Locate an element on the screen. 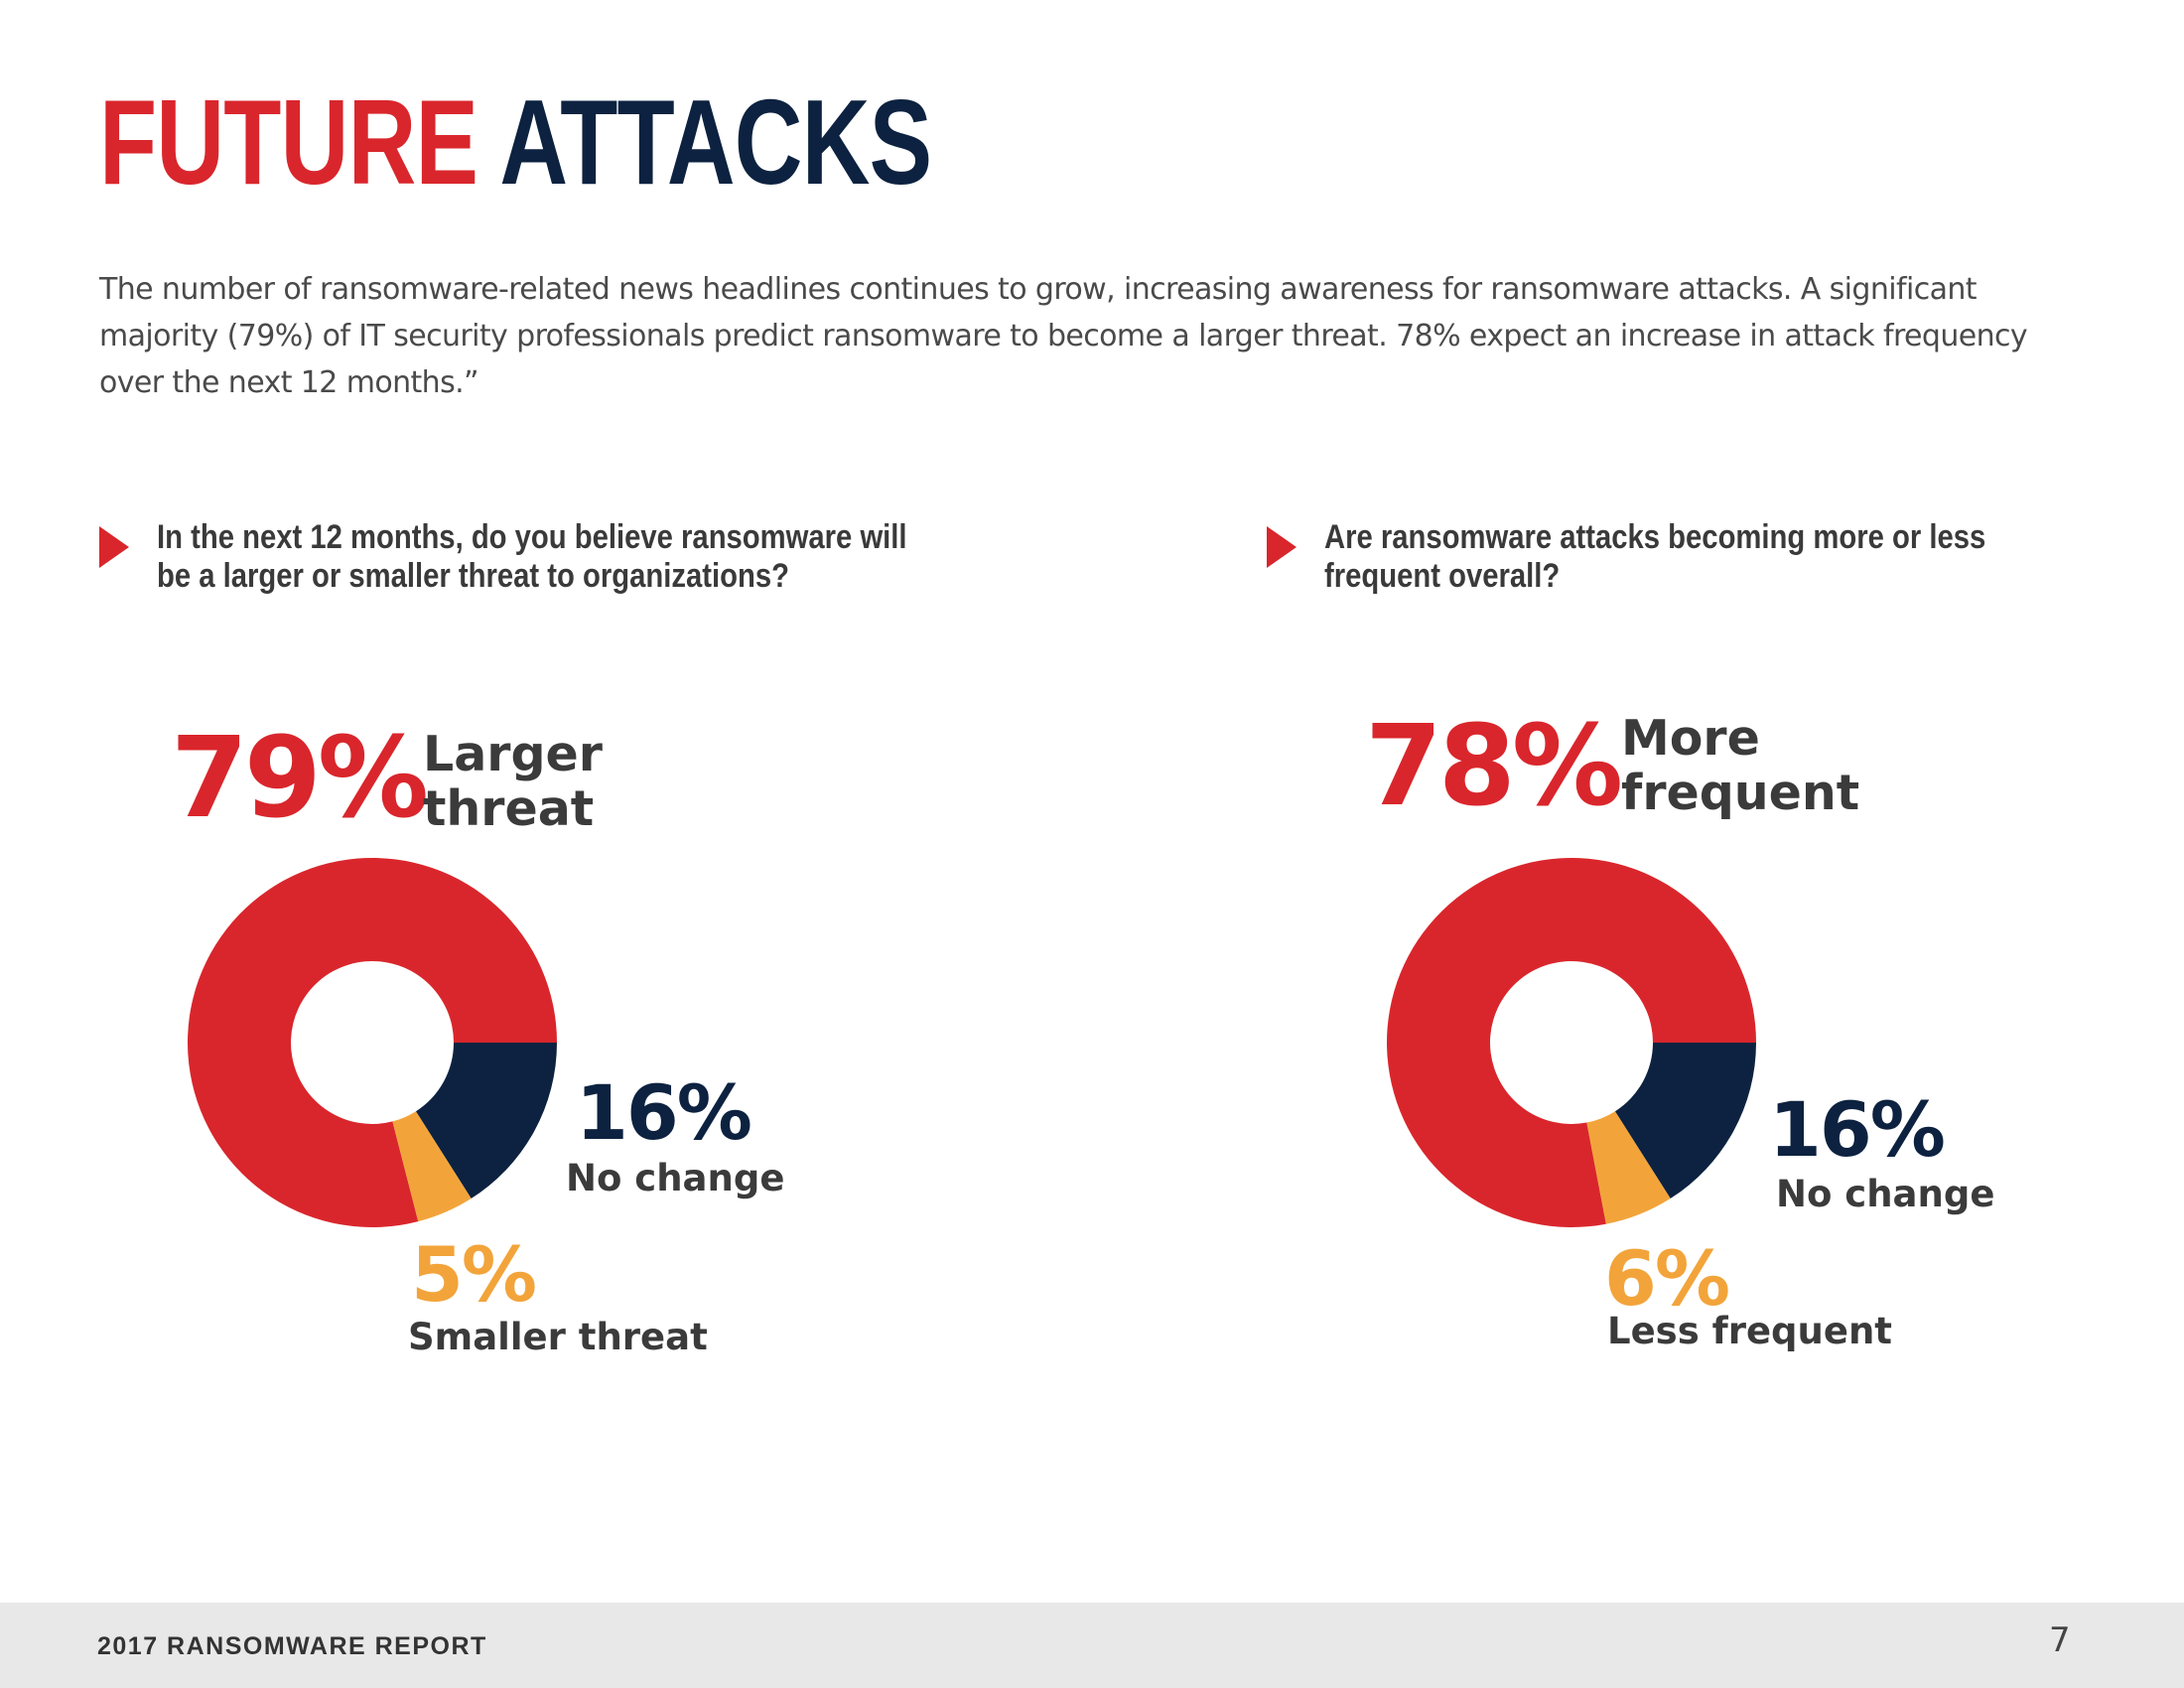 This screenshot has height=1688, width=2184. donut-slice-more-frequent is located at coordinates (1571, 1042).